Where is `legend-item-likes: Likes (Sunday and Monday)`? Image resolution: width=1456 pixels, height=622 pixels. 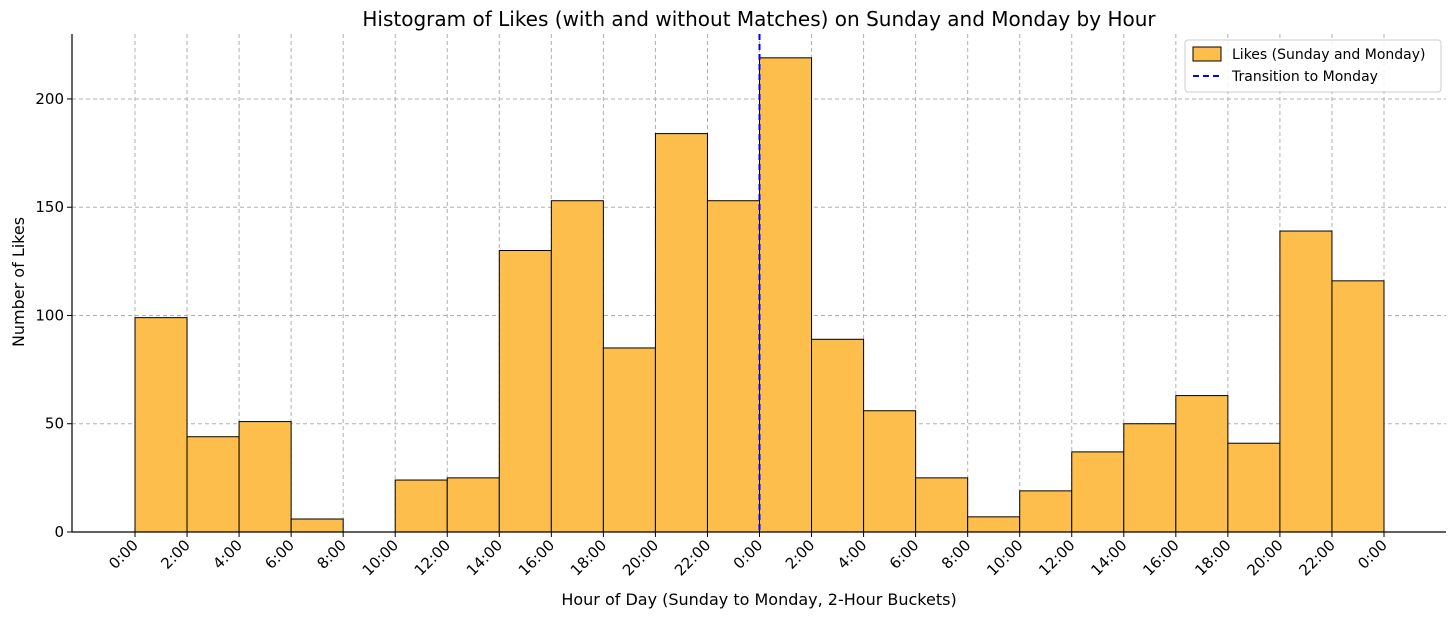
legend-item-likes: Likes (Sunday and Monday) is located at coordinates (1328, 55).